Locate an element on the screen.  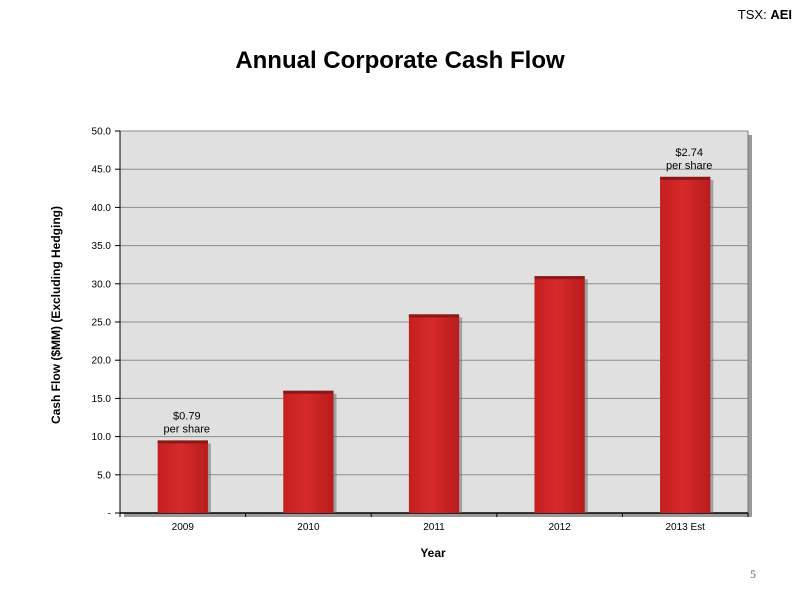
y-tick-label: 30.0 is located at coordinates (102, 284).